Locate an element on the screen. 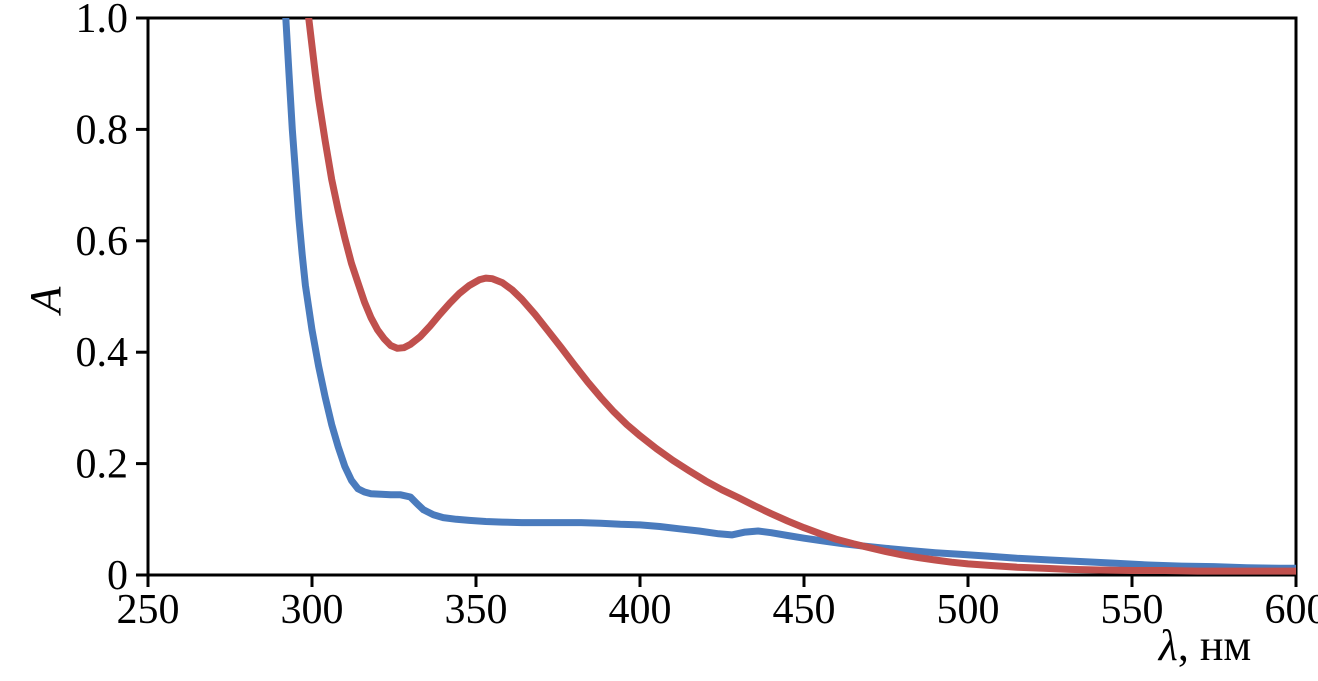 Image resolution: width=1318 pixels, height=681 pixels. y-axis-ticks is located at coordinates (142, 296).